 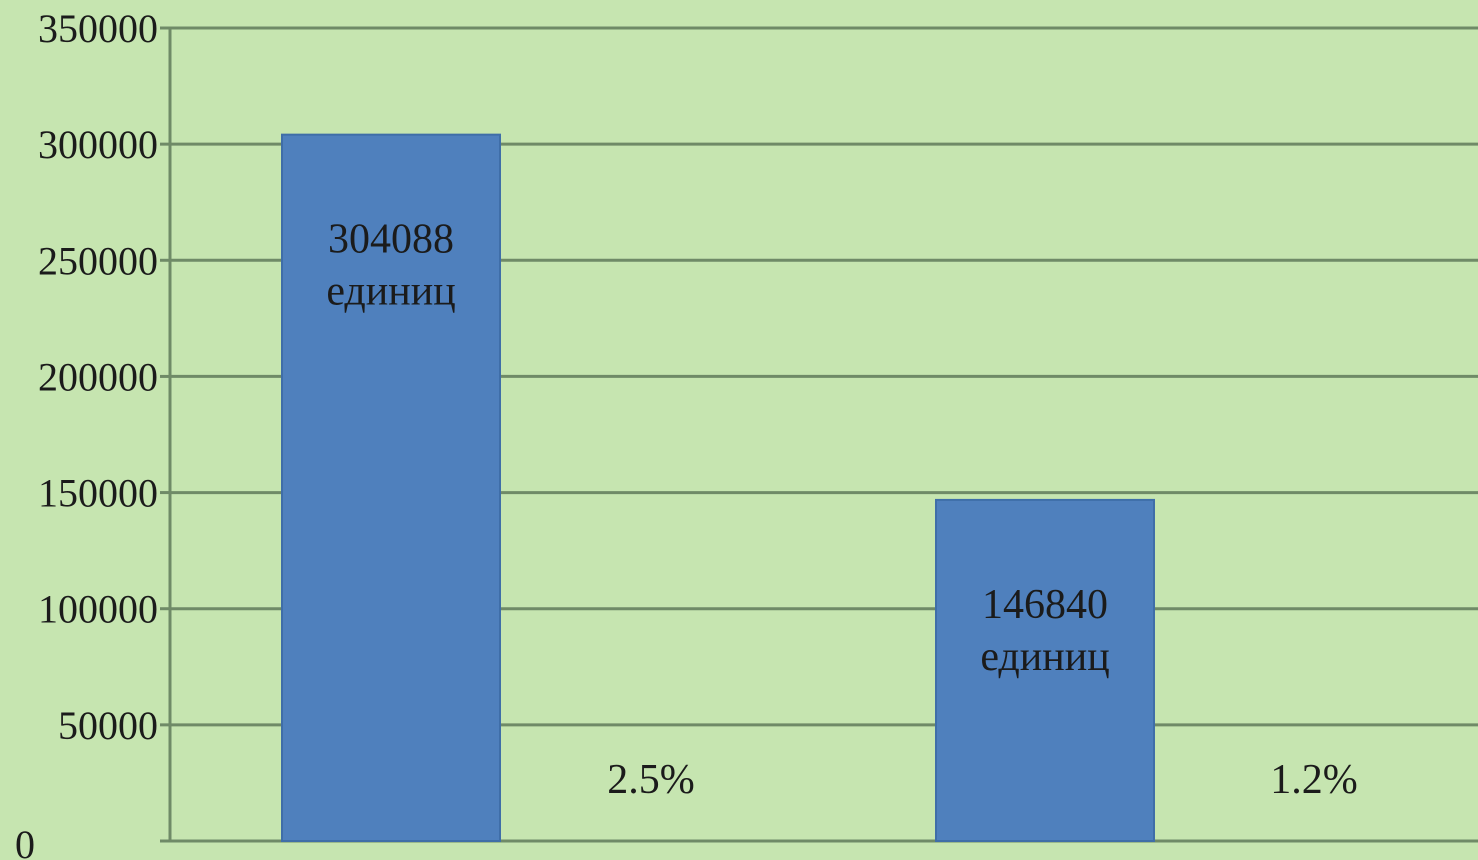 What do you see at coordinates (98, 376) in the screenshot?
I see `y-tick-label: 200000` at bounding box center [98, 376].